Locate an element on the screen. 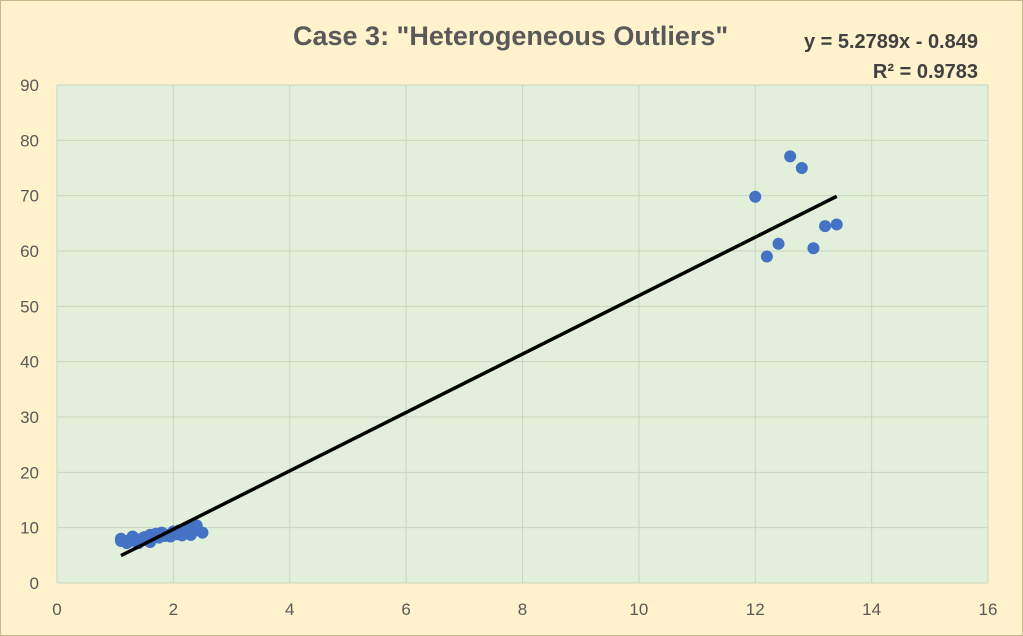  x-tick-label: 12 is located at coordinates (755, 609).